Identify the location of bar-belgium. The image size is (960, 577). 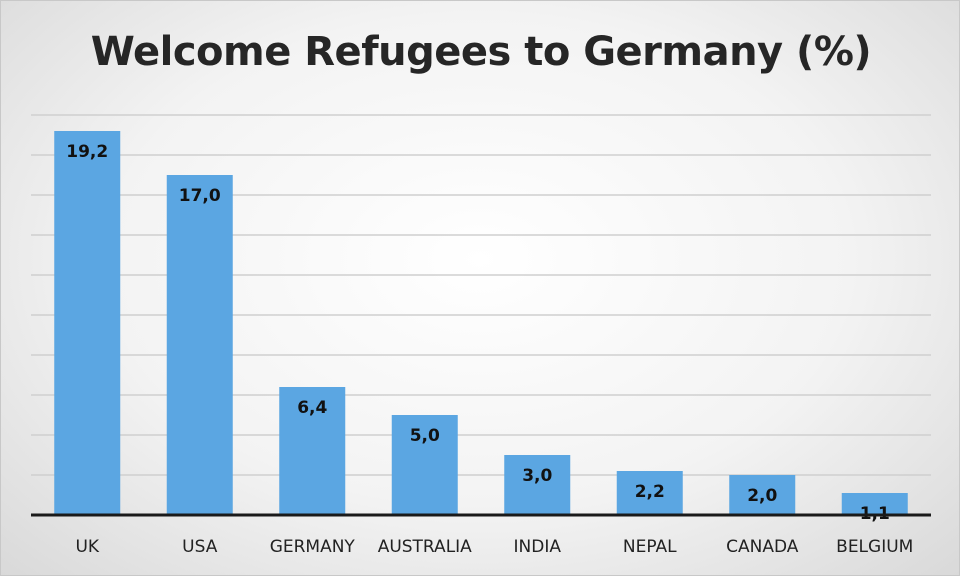
(874, 504).